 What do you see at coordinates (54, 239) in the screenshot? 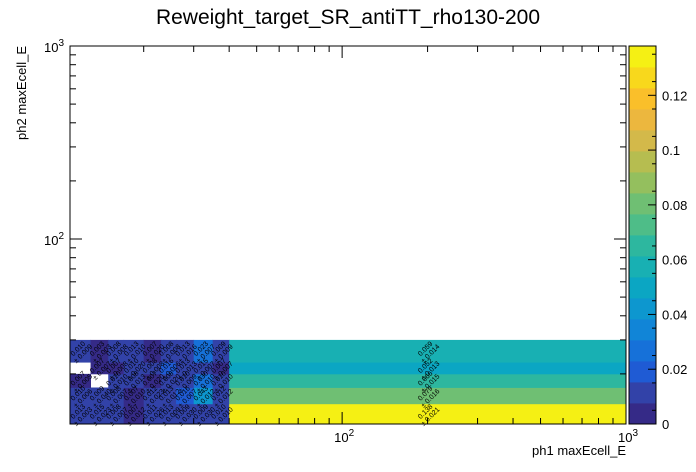
I see `y-tick-label: 10²` at bounding box center [54, 239].